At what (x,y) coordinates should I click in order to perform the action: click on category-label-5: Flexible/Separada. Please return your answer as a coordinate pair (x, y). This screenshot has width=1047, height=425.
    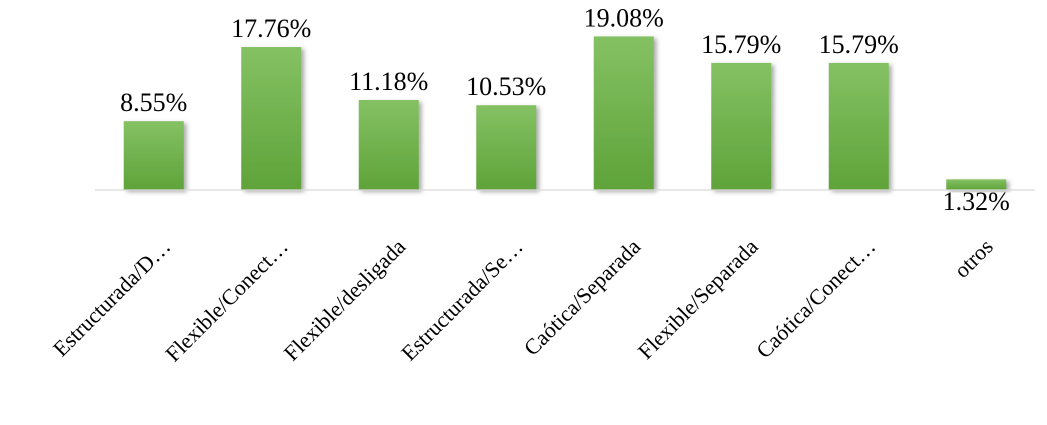
    Looking at the image, I should click on (698, 299).